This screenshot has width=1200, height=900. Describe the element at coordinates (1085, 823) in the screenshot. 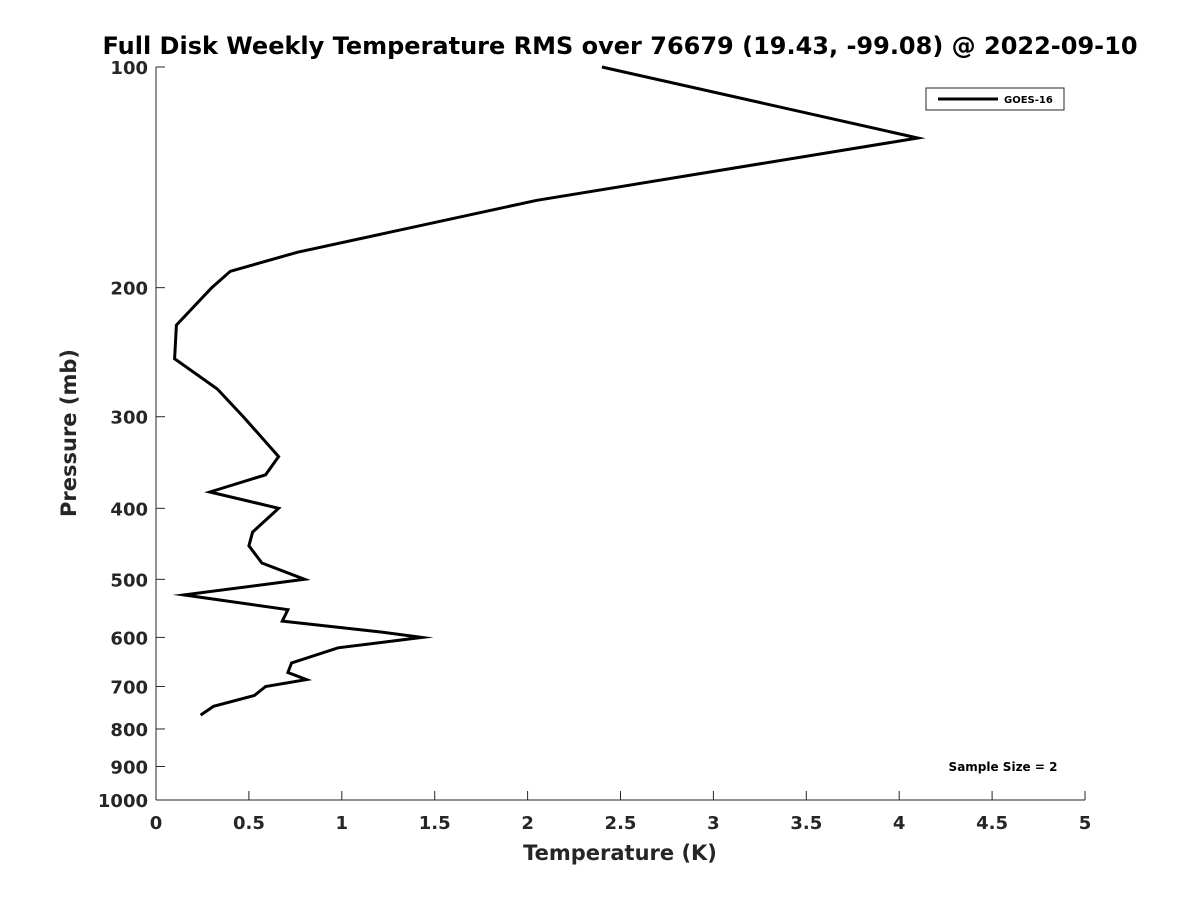

I see `x-tick-label: 5` at that location.